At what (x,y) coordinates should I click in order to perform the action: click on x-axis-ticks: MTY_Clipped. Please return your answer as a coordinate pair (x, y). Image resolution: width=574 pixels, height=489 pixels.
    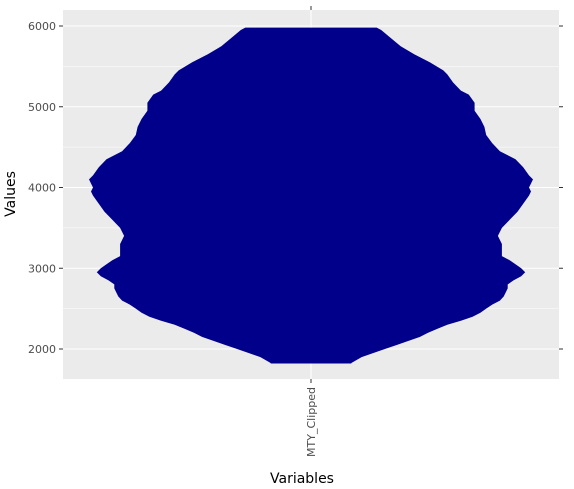
    Looking at the image, I should click on (311, 231).